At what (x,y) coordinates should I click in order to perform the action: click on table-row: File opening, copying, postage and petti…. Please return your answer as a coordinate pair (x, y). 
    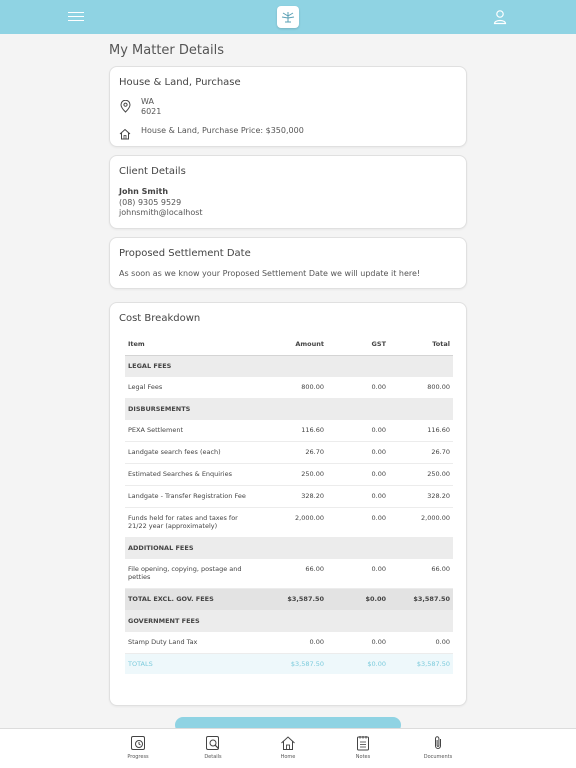
    Looking at the image, I should click on (289, 573).